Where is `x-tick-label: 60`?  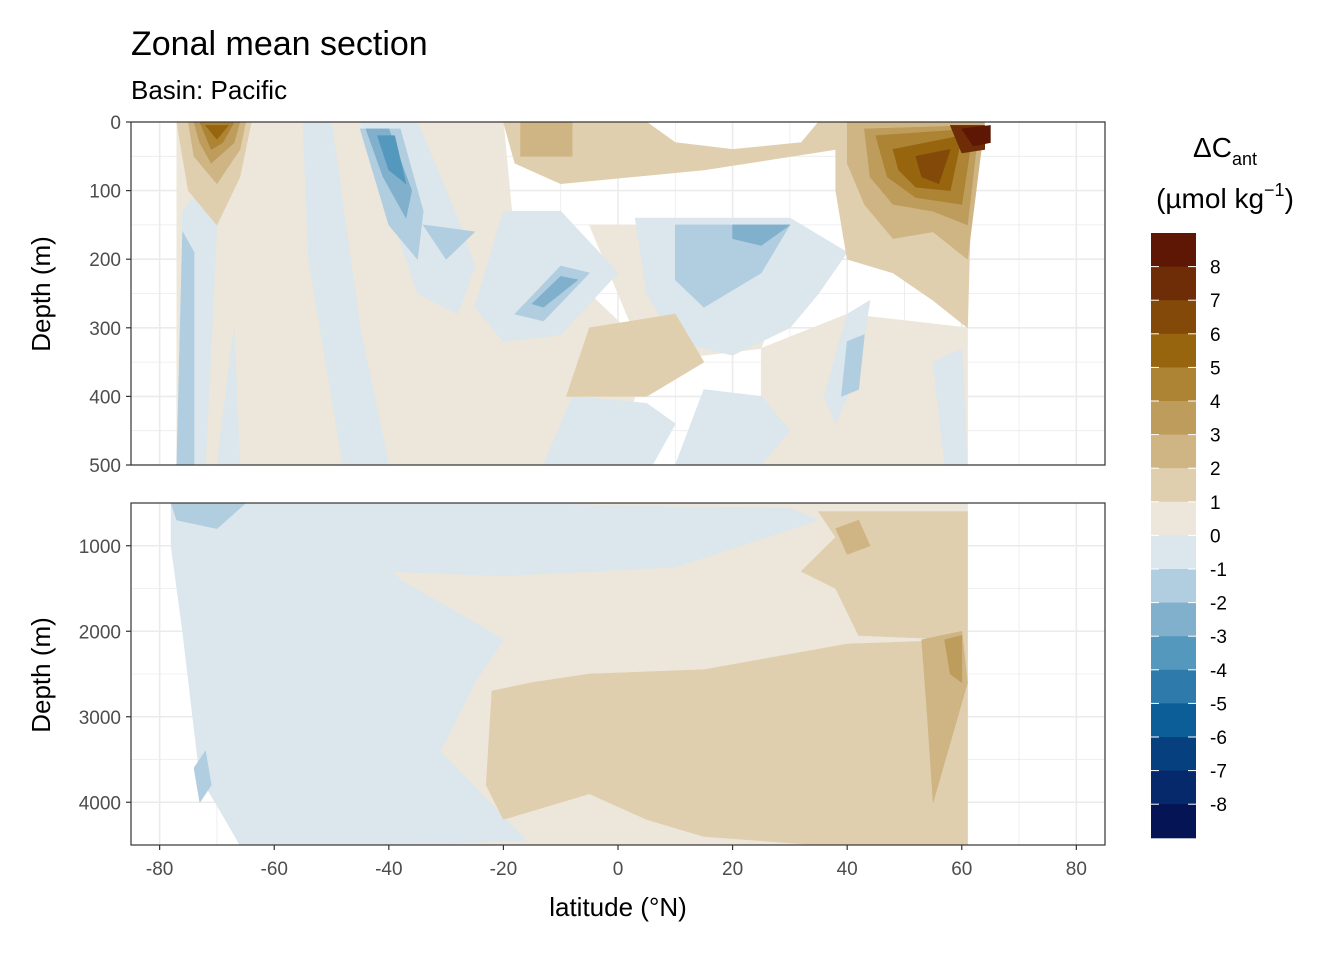 x-tick-label: 60 is located at coordinates (961, 869).